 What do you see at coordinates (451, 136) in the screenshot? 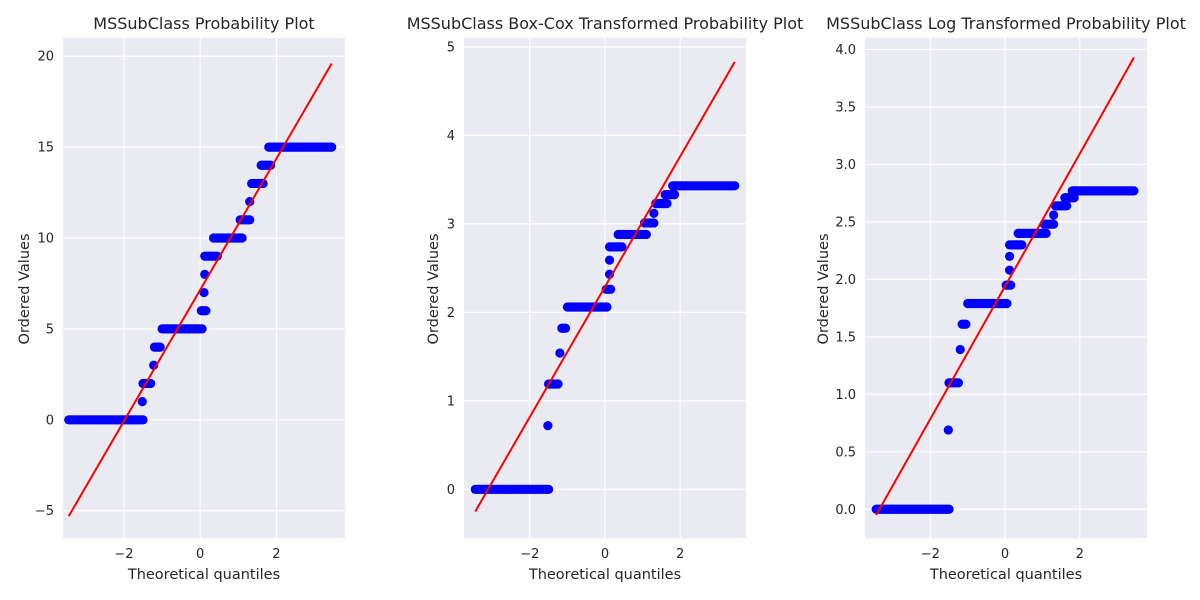
I see `y-tick-label: 4` at bounding box center [451, 136].